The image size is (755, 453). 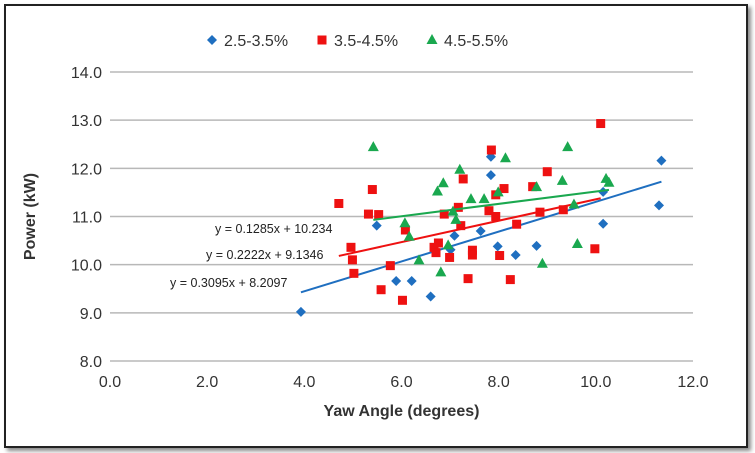 I want to click on y-tick-label: 11.0, so click(x=87, y=218).